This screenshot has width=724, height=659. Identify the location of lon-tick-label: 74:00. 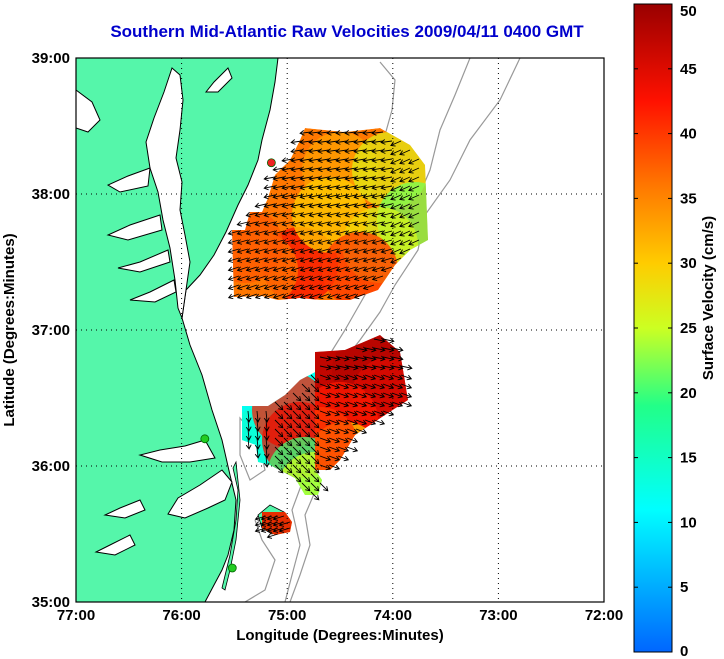
(393, 615).